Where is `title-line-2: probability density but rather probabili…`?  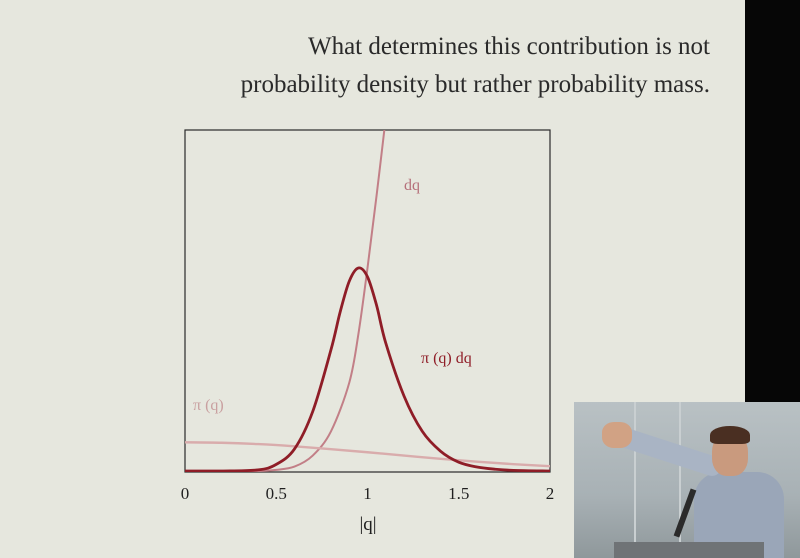 title-line-2: probability density but rather probabili… is located at coordinates (475, 84).